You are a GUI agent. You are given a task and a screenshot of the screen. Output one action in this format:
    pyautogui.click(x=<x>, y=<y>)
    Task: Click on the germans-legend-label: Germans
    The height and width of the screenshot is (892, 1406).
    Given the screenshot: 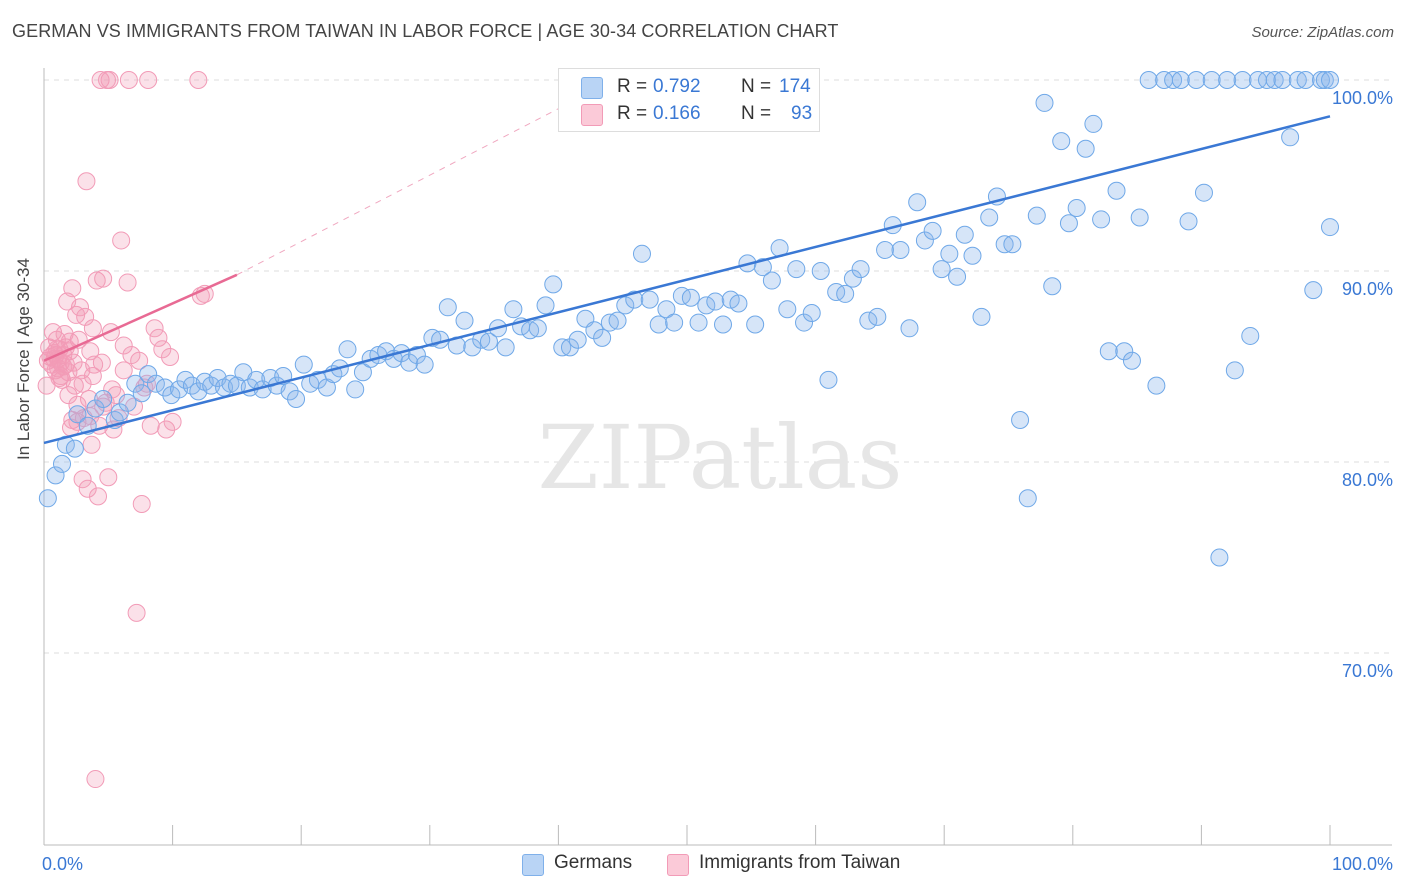 What is the action you would take?
    pyautogui.click(x=593, y=862)
    